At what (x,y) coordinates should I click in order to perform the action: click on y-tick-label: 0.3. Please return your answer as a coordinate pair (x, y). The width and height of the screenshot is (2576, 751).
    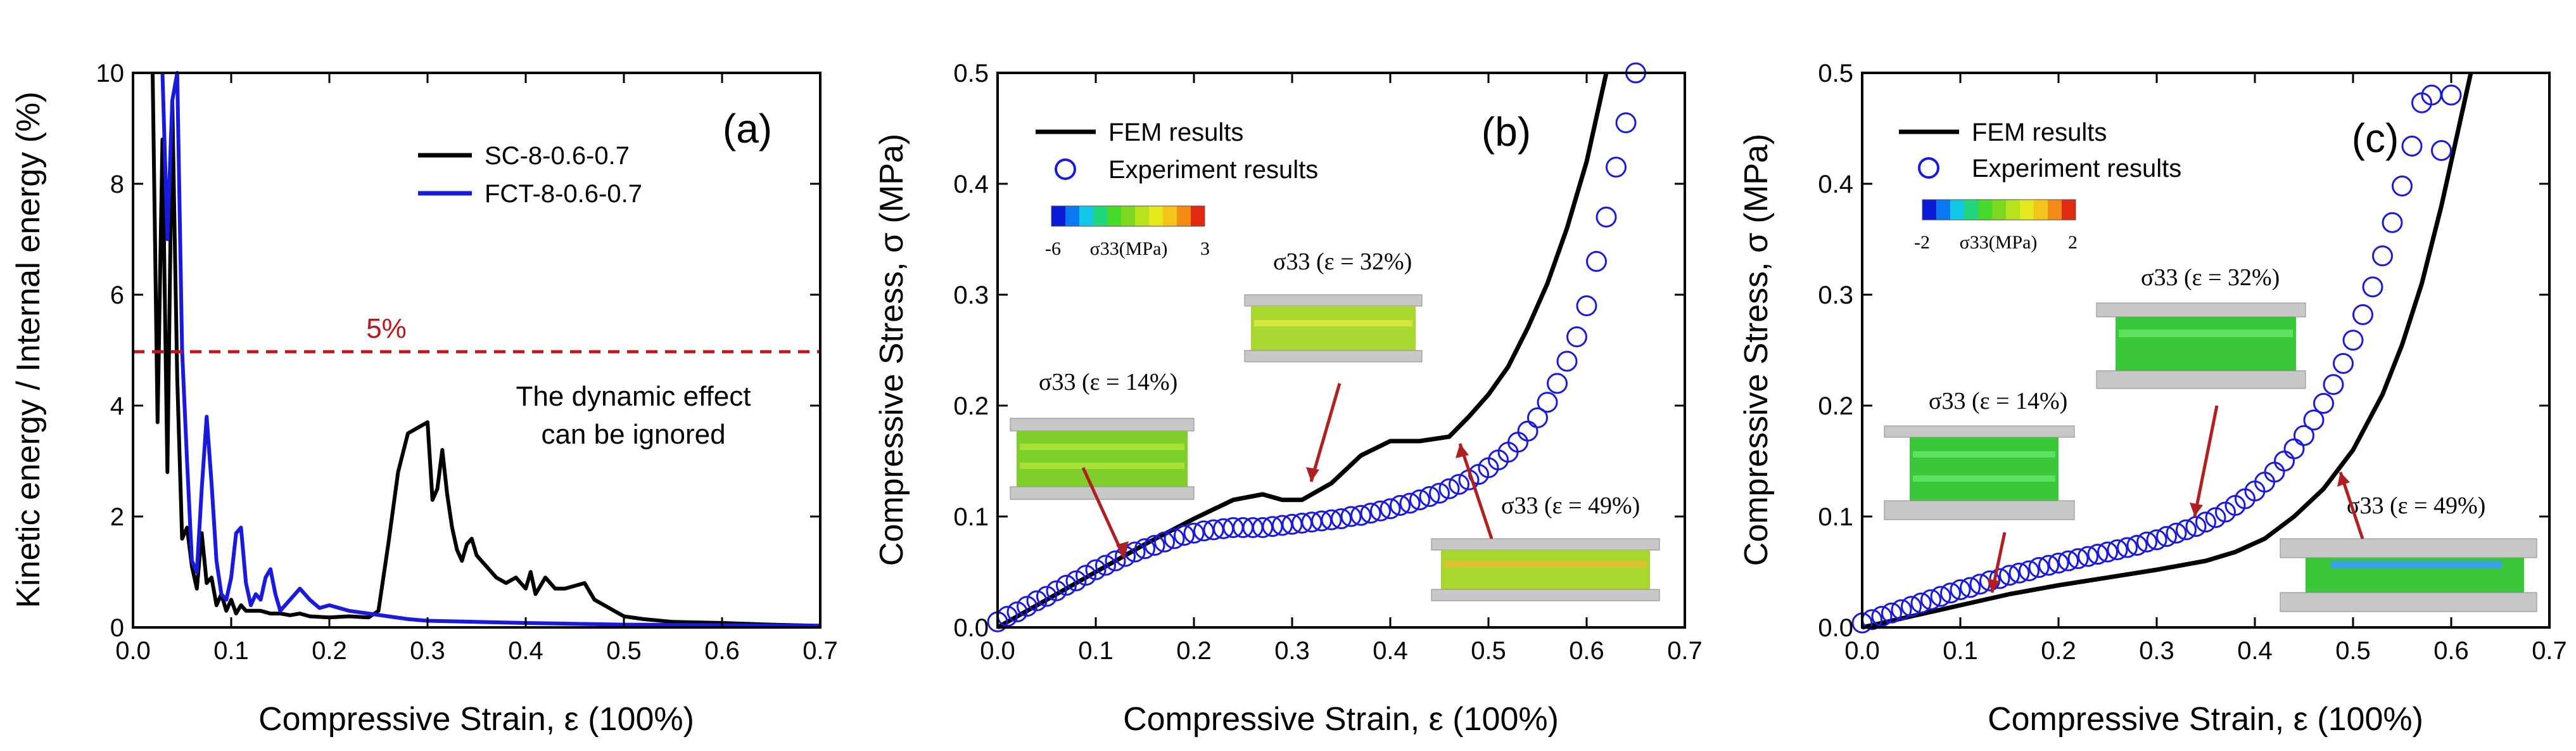
    Looking at the image, I should click on (971, 295).